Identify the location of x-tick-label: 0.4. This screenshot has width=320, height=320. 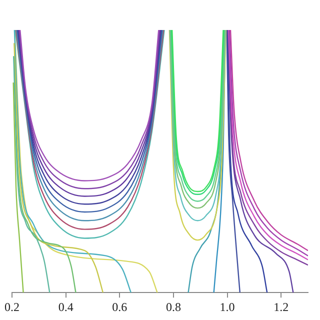
(66, 307).